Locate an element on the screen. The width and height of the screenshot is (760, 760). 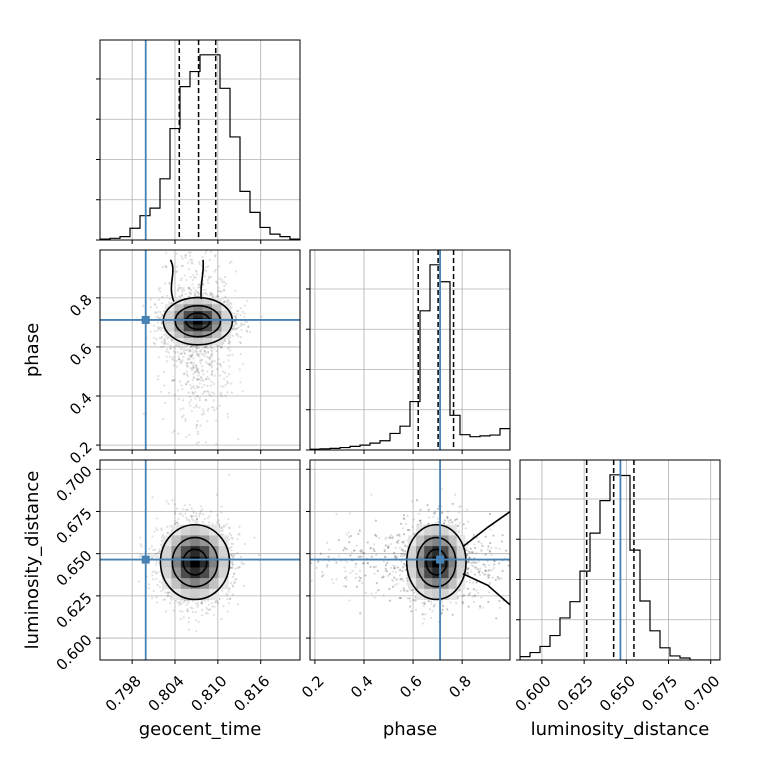
panel-border is located at coordinates (200, 350).